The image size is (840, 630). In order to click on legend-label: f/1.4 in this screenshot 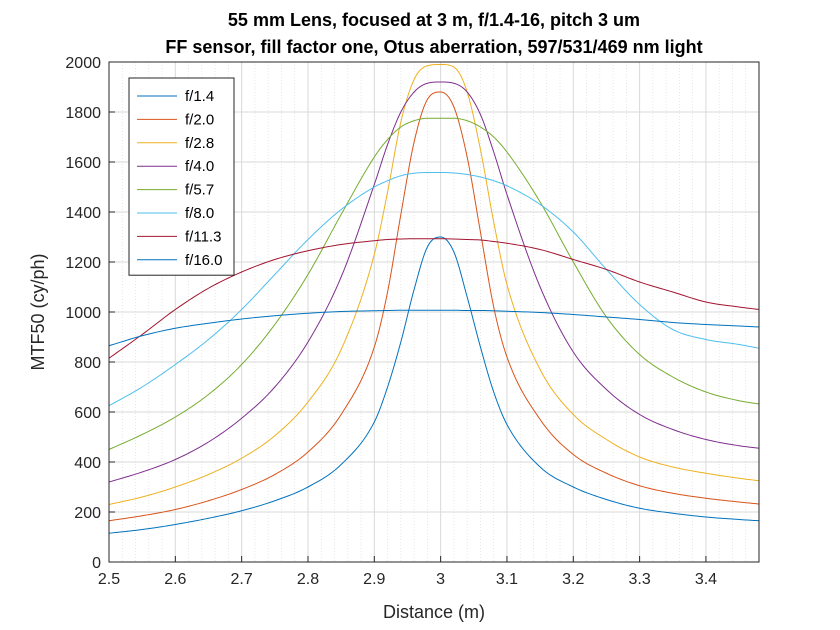, I will do `click(199, 96)`.